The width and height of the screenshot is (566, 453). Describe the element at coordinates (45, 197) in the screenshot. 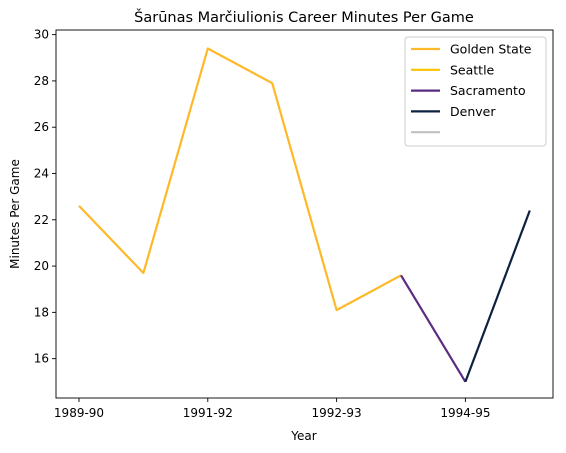

I see `y-axis: 16 18 20 22 24 26 28 30` at that location.